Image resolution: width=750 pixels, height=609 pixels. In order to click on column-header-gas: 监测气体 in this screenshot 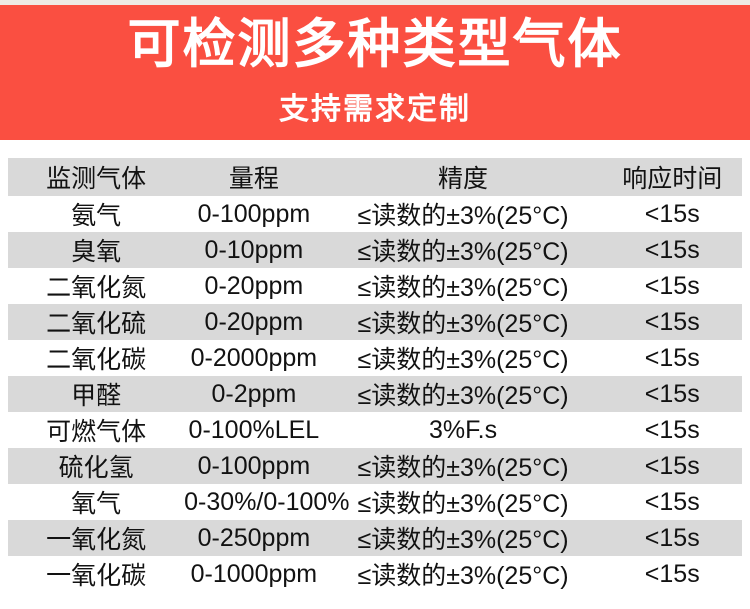, I will do `click(96, 179)`.